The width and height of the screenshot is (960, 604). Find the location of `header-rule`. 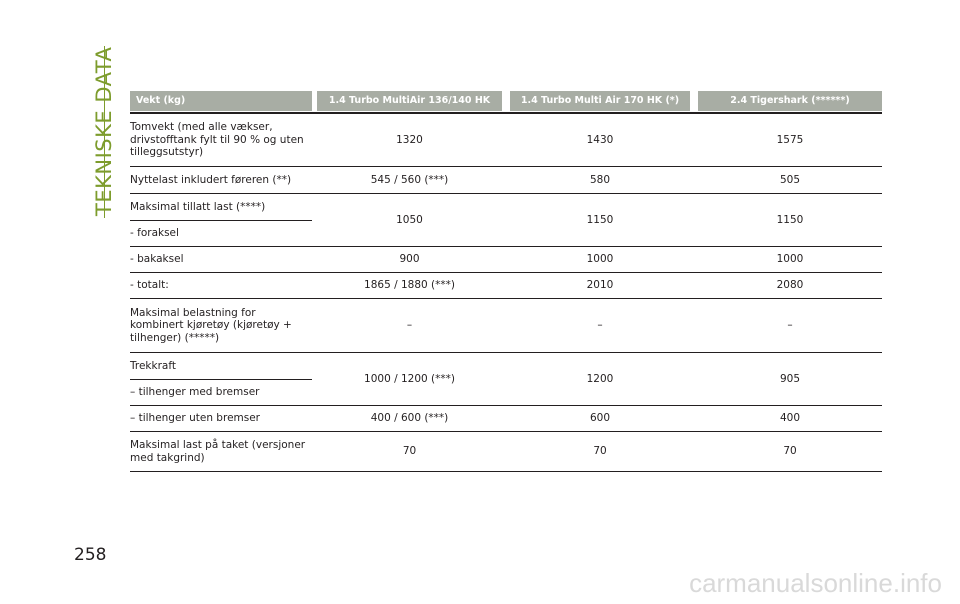

header-rule is located at coordinates (506, 113).